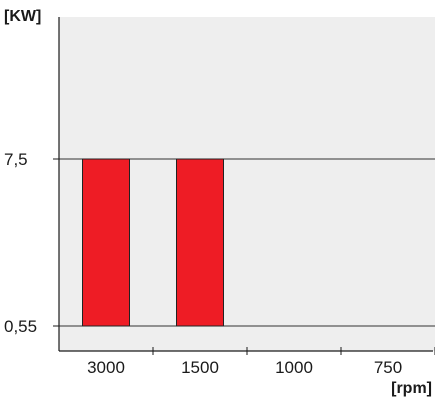  What do you see at coordinates (388, 367) in the screenshot?
I see `x-tick-label: 750` at bounding box center [388, 367].